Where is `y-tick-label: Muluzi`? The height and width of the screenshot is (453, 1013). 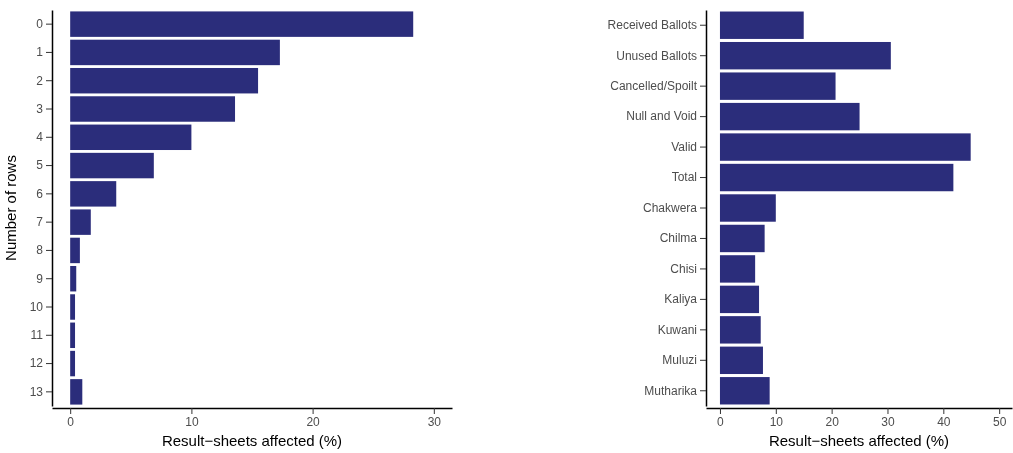
y-tick-label: Muluzi is located at coordinates (679, 360).